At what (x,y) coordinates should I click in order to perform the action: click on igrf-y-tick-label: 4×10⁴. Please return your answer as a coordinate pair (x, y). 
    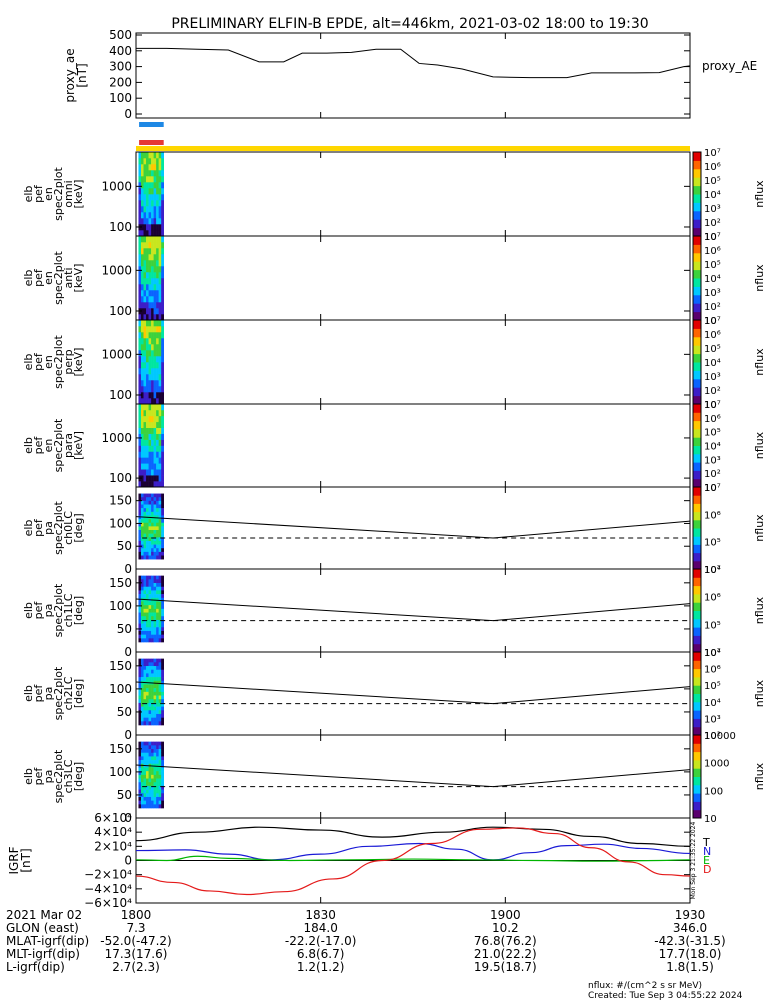
    Looking at the image, I should click on (113, 832).